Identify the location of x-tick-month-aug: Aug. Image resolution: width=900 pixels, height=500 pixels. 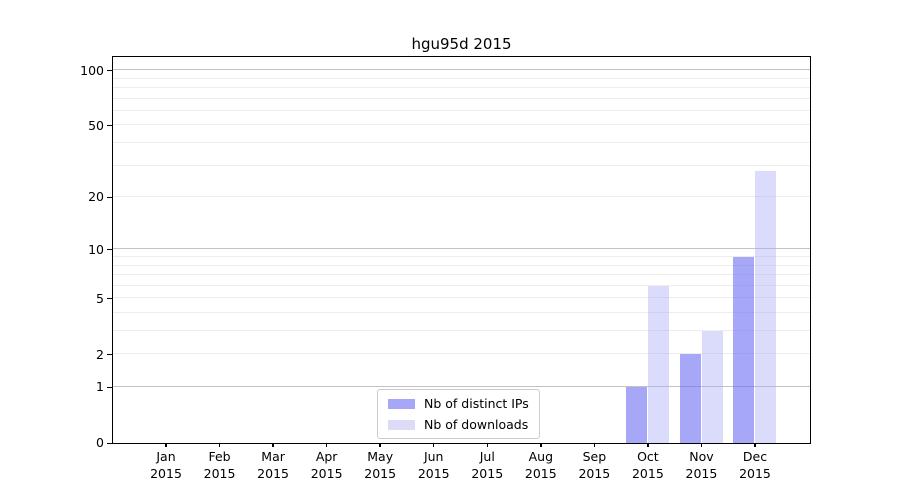
(541, 456).